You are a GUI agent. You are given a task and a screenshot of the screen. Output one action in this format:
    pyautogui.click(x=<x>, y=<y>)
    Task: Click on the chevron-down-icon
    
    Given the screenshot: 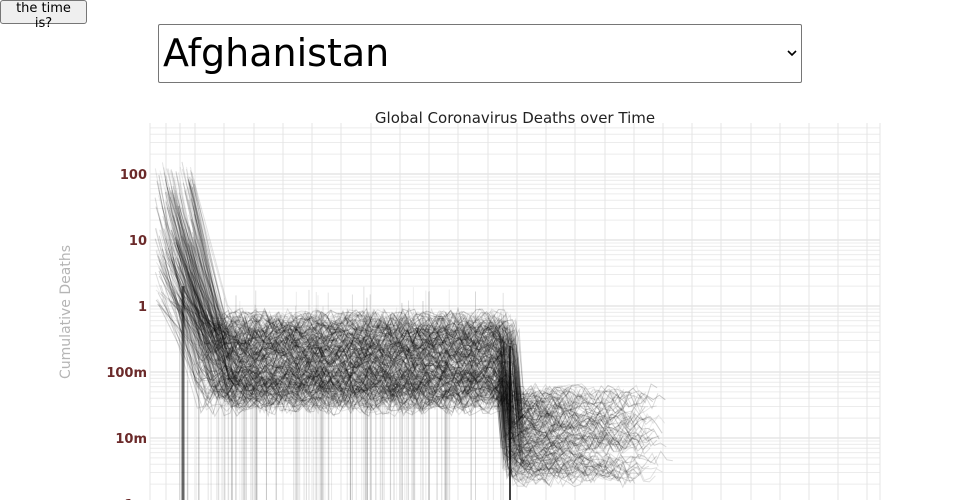 What is the action you would take?
    pyautogui.click(x=792, y=53)
    